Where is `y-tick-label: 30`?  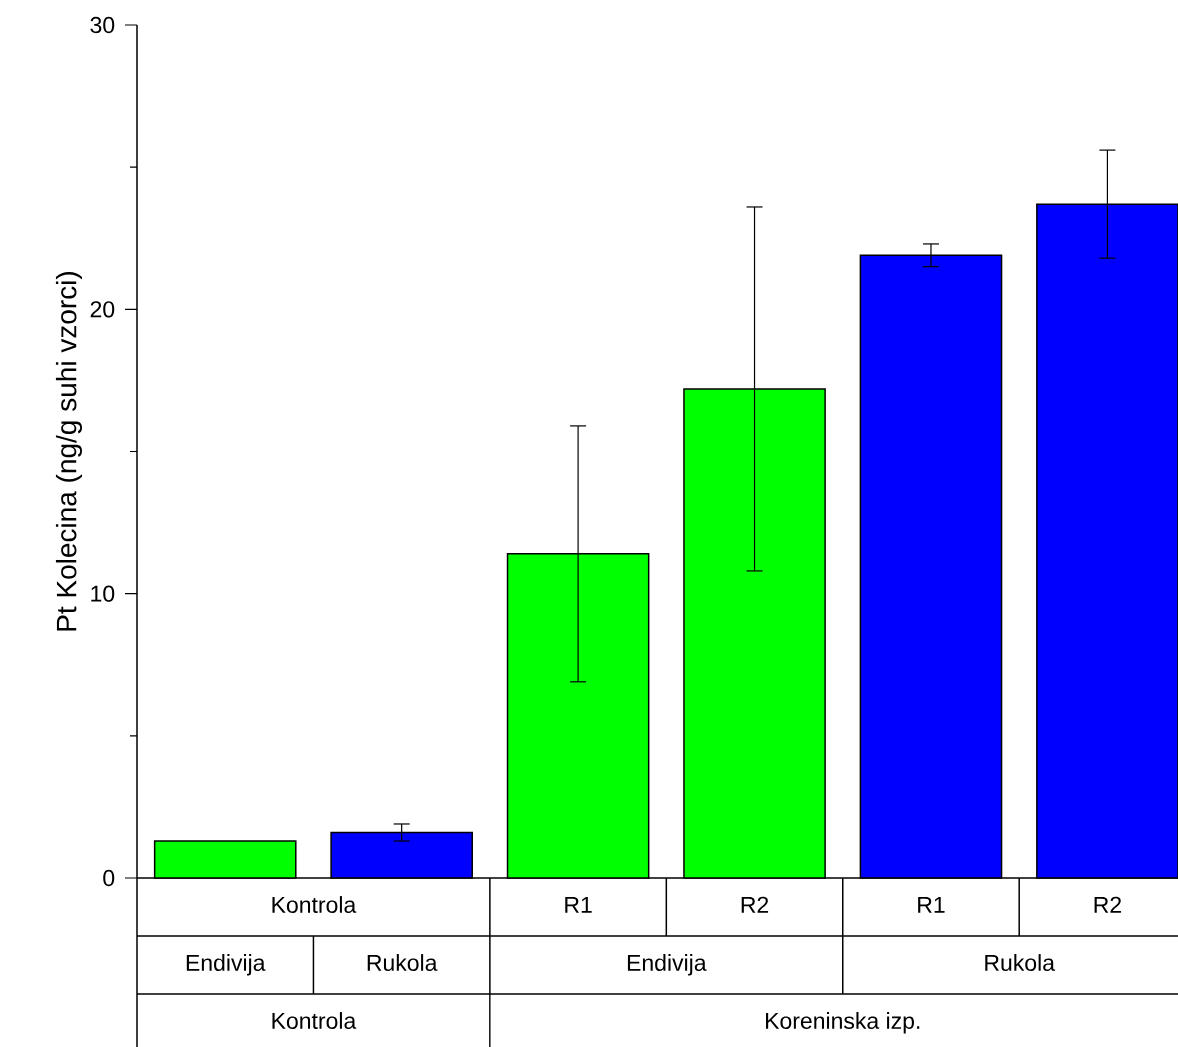
y-tick-label: 30 is located at coordinates (102, 25).